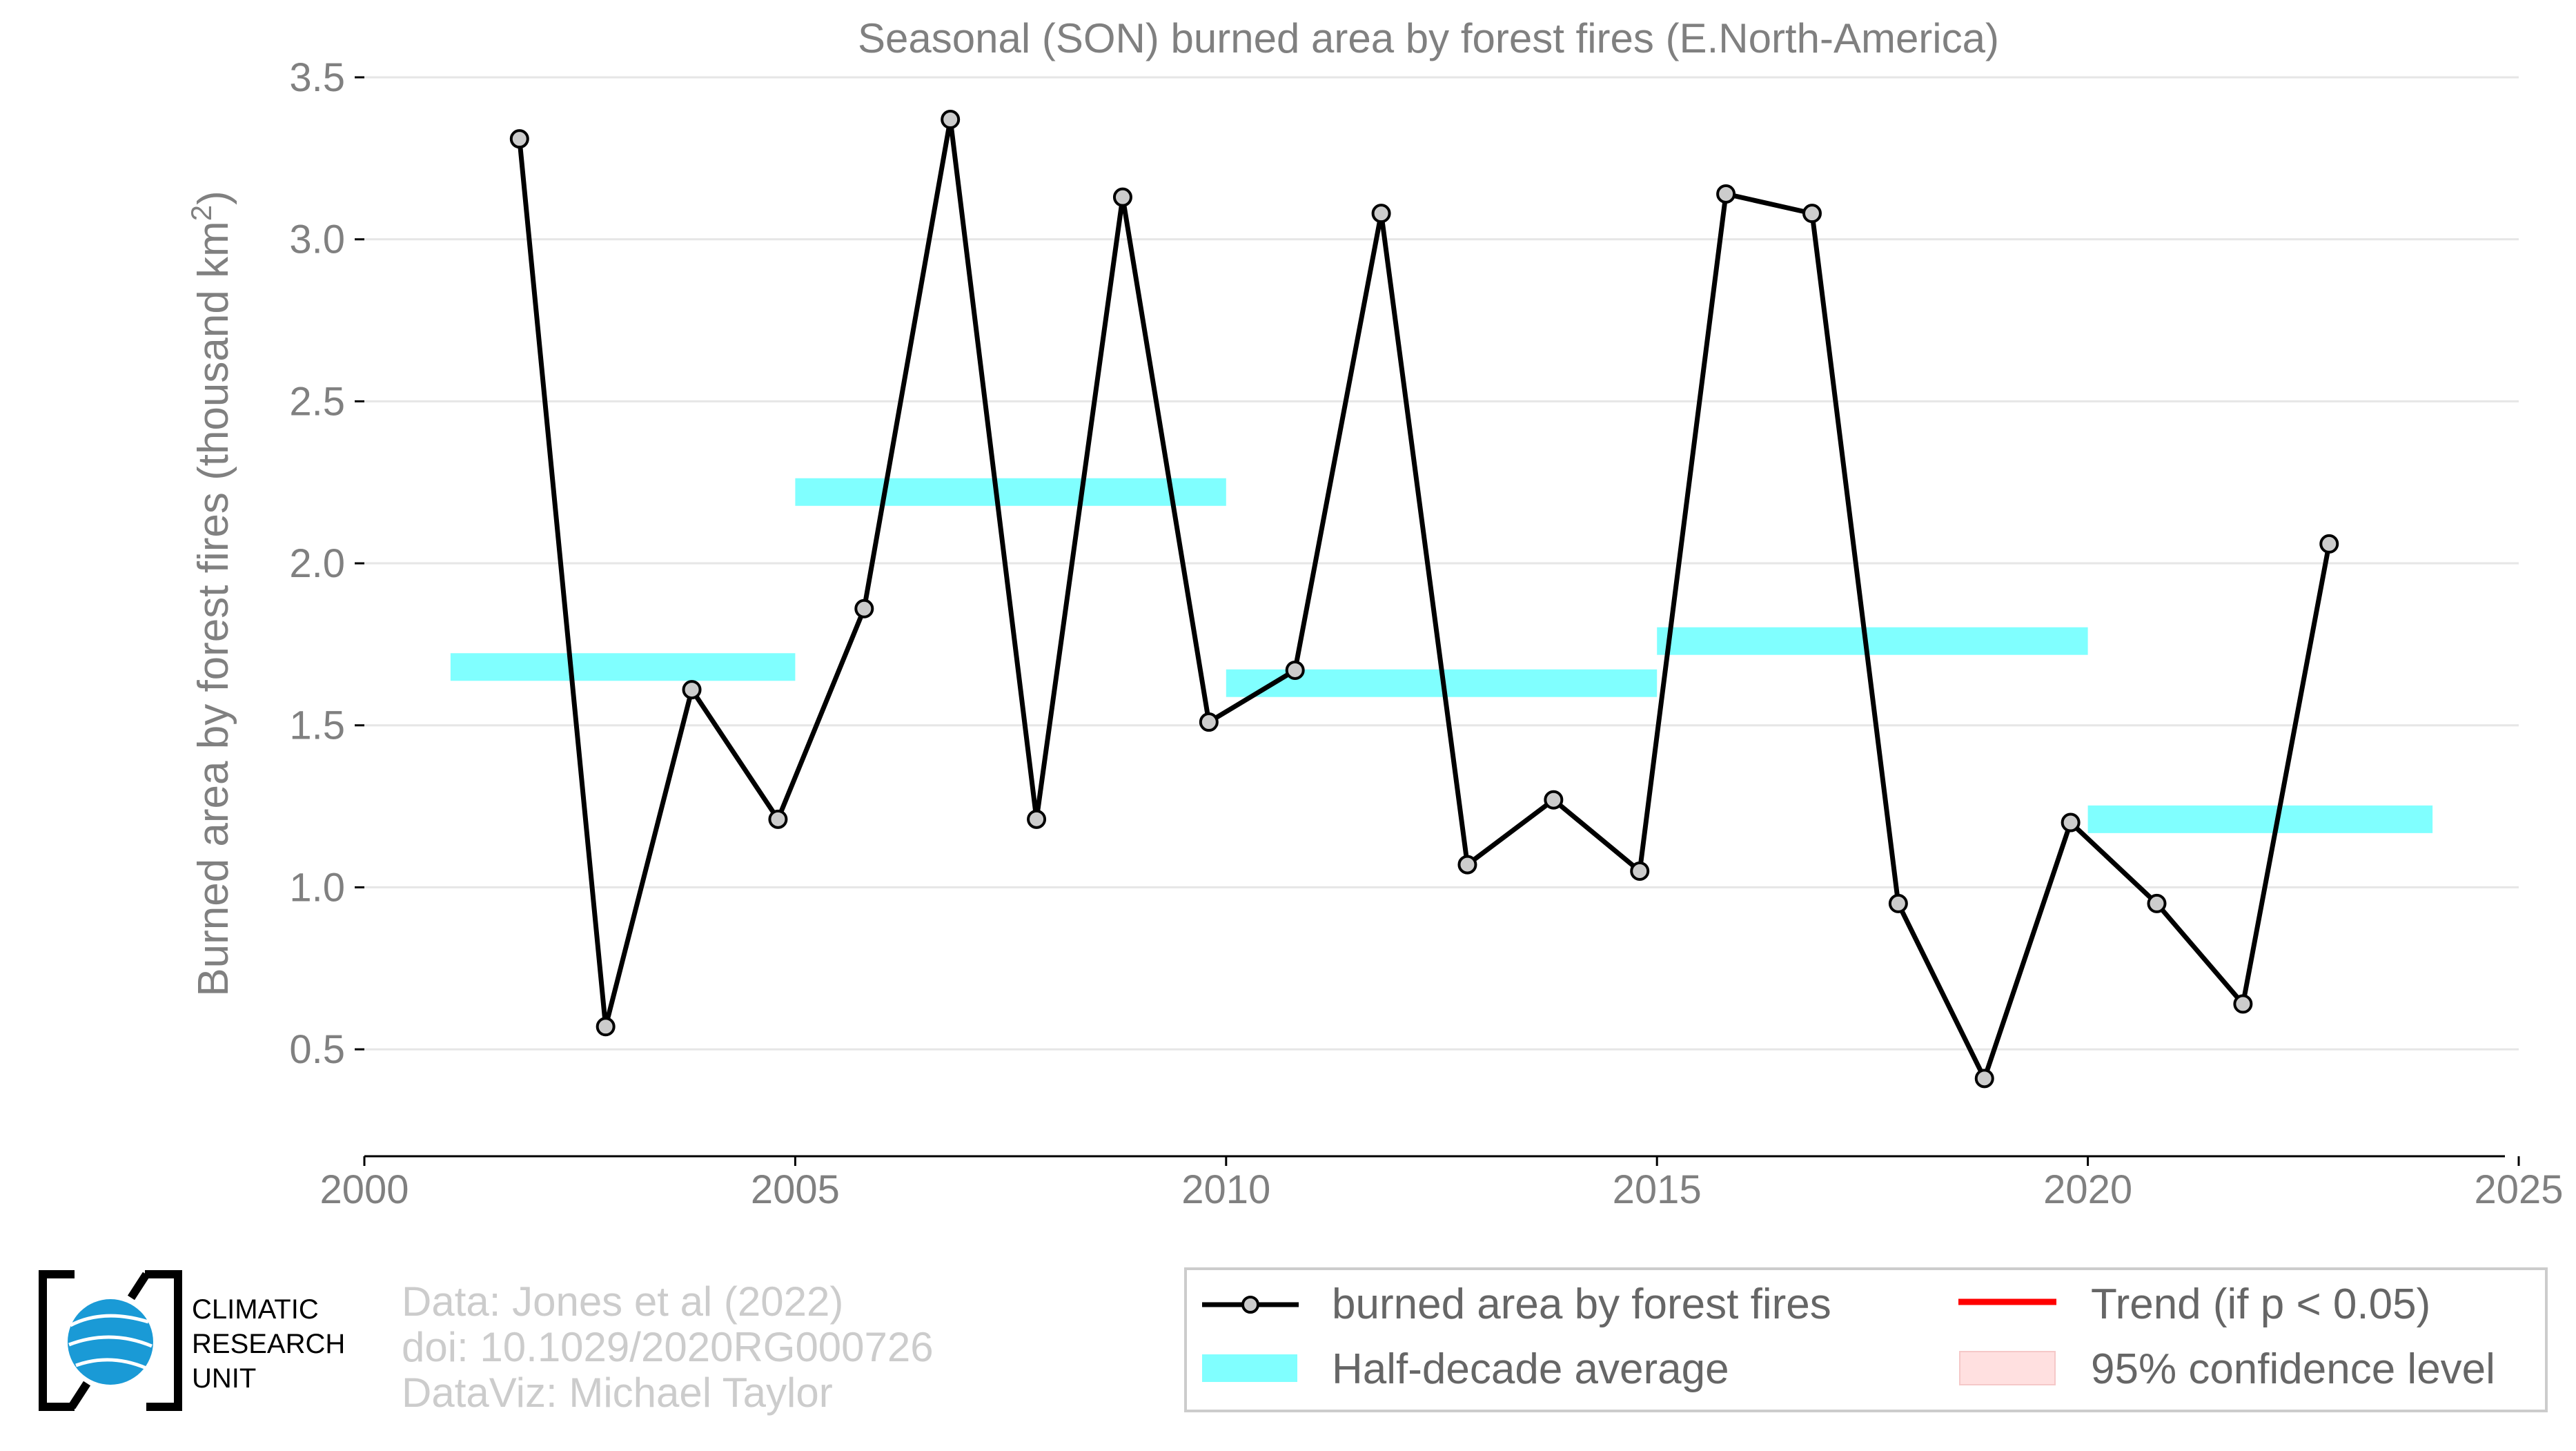  I want to click on y-tick-label-1: 1.0, so click(317, 887).